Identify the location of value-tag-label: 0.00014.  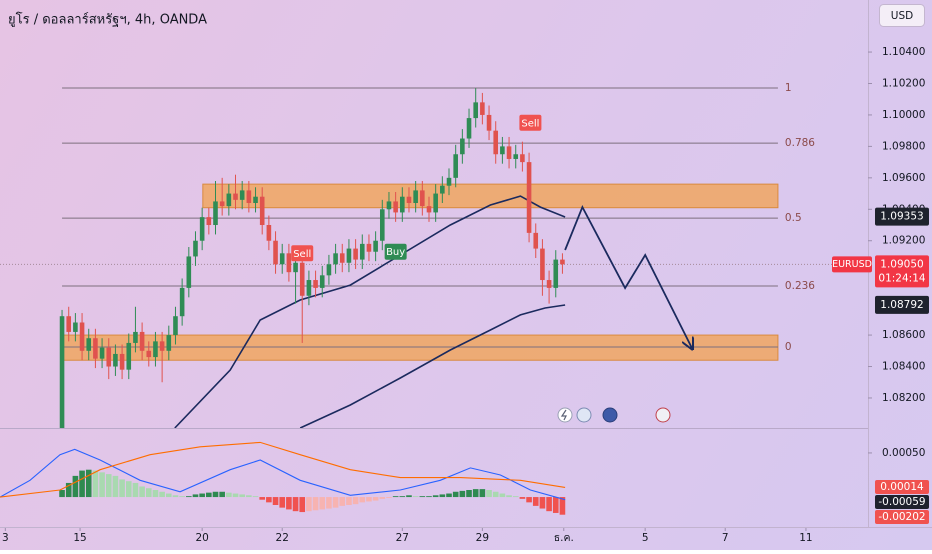
(902, 487).